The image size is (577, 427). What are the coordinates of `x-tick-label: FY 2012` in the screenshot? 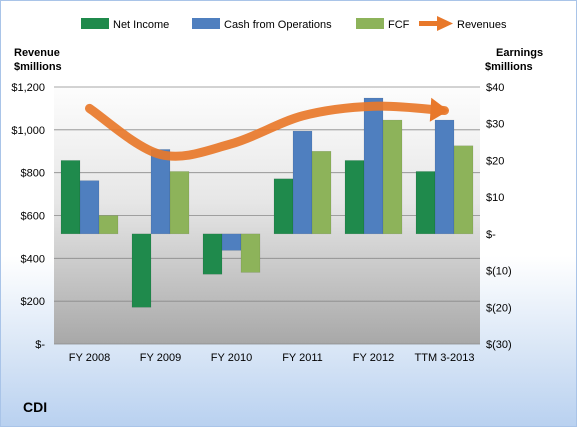 It's located at (373, 358).